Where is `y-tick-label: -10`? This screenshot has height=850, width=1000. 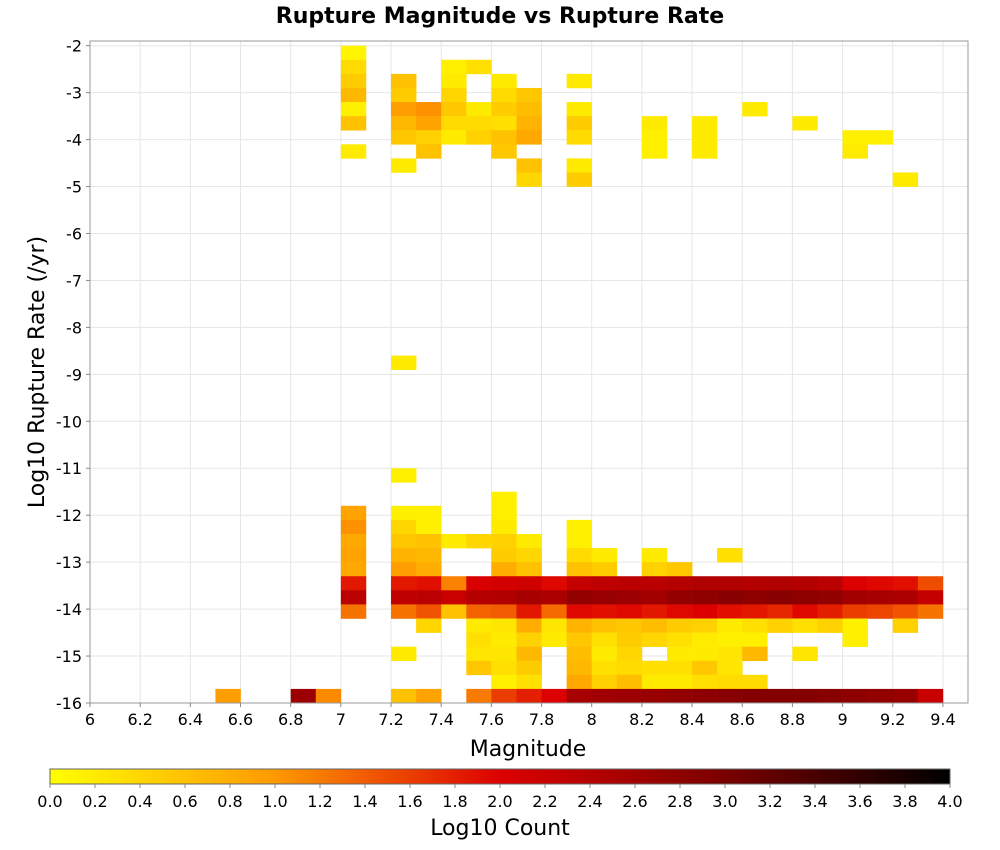
y-tick-label: -10 is located at coordinates (69, 421).